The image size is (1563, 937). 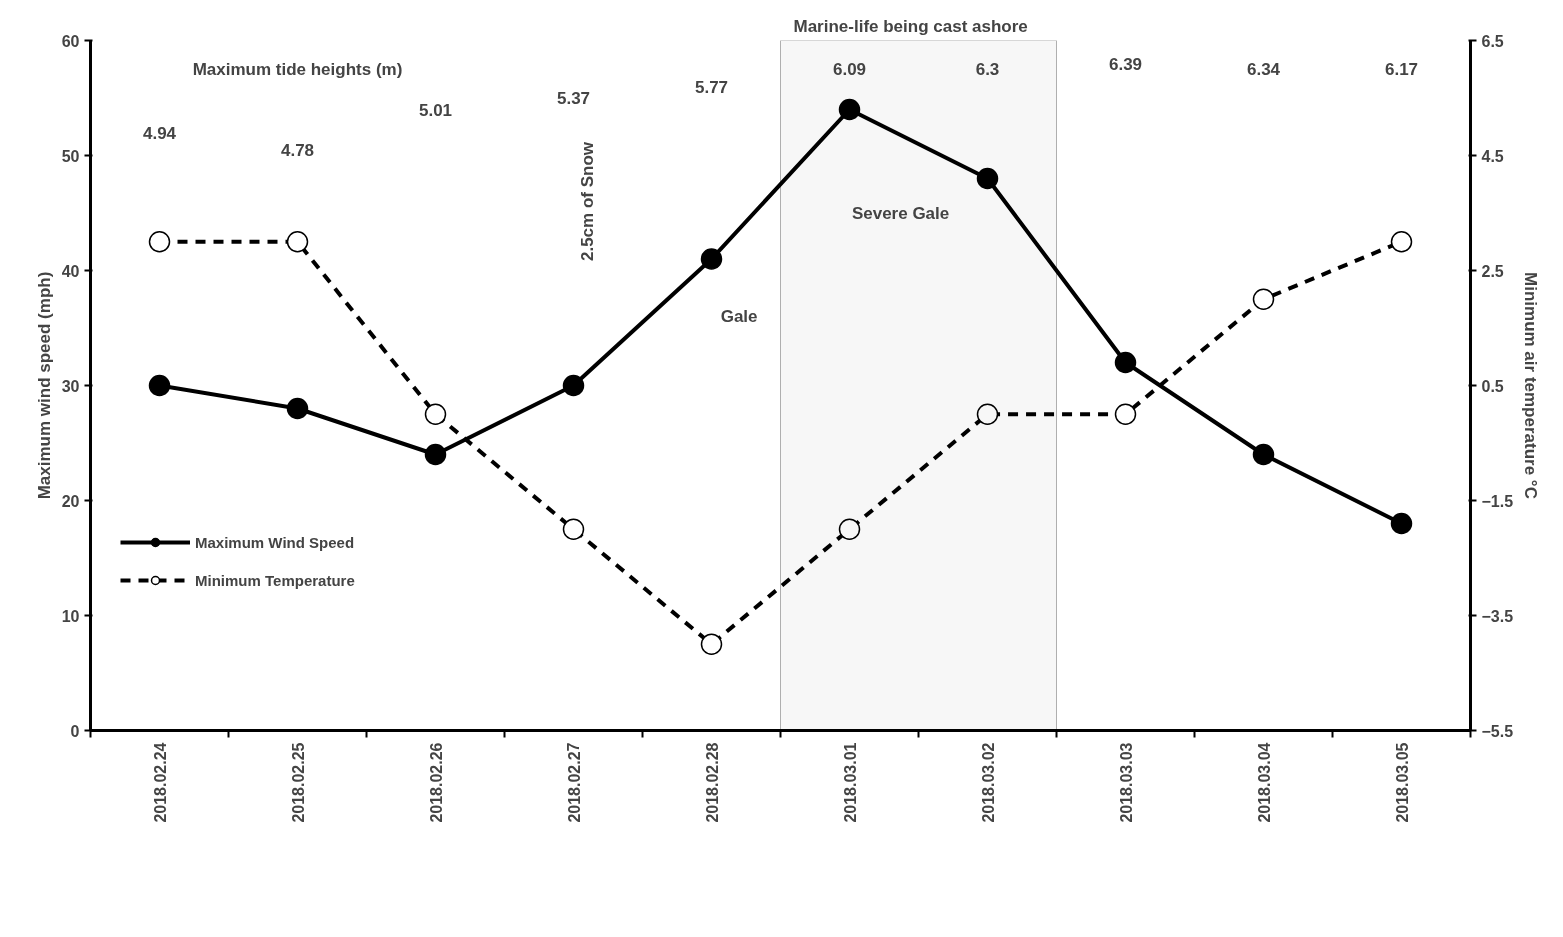 What do you see at coordinates (1402, 782) in the screenshot?
I see `x-tick-label: 2018.03.05` at bounding box center [1402, 782].